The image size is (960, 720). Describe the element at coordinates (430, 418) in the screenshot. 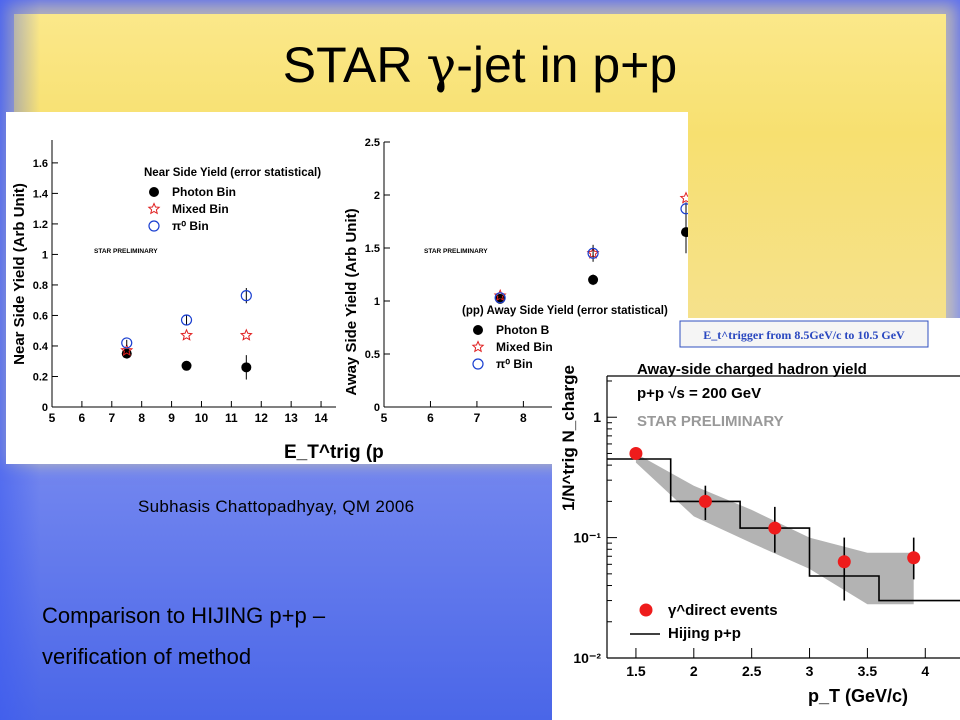

I see `away-x-tick-label: 6` at that location.